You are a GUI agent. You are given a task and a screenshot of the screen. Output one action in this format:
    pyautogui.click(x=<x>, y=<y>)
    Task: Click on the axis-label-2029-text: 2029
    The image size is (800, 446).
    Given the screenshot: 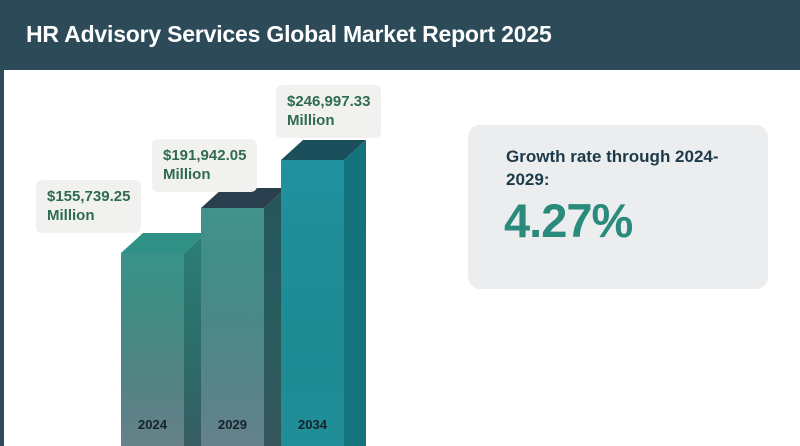 What is the action you would take?
    pyautogui.click(x=232, y=424)
    